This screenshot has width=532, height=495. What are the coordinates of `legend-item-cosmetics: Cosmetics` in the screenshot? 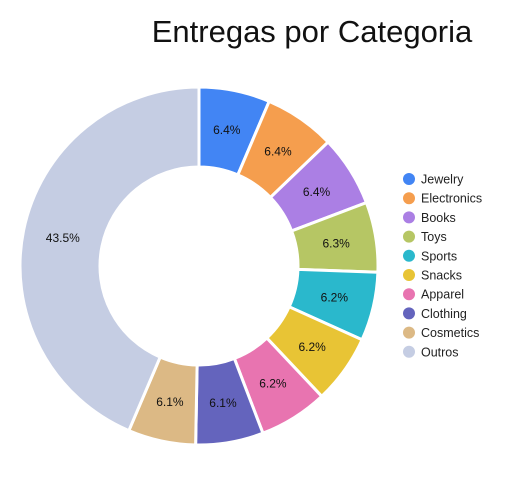 It's located at (450, 333).